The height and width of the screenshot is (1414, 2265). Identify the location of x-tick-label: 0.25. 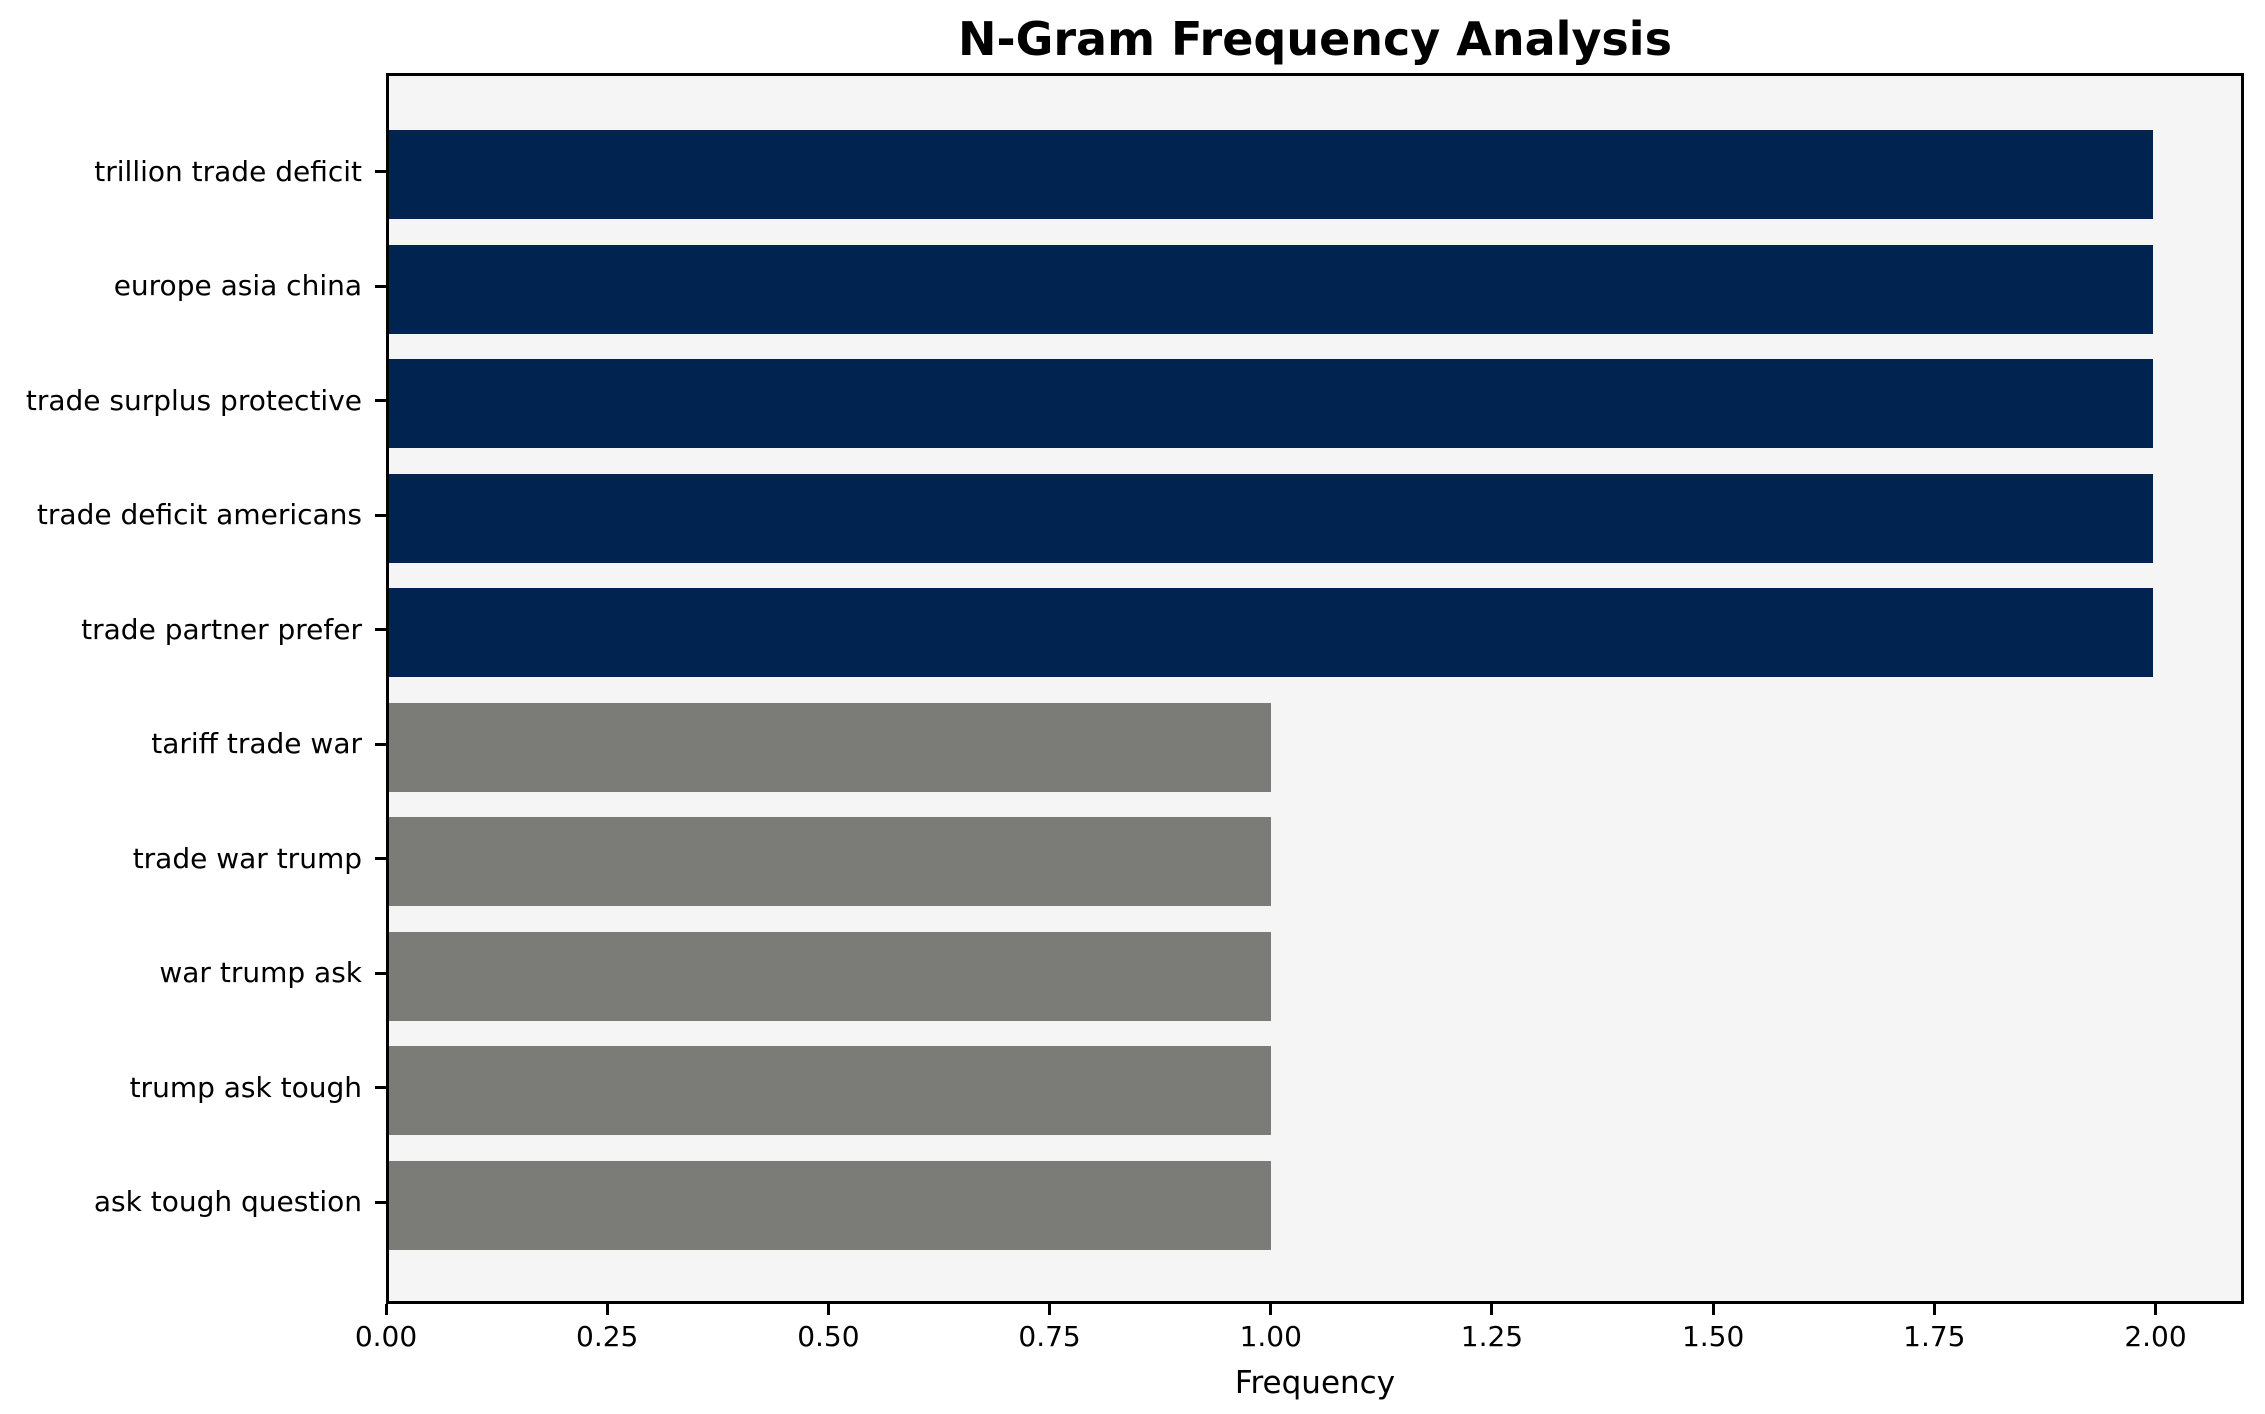
(607, 1336).